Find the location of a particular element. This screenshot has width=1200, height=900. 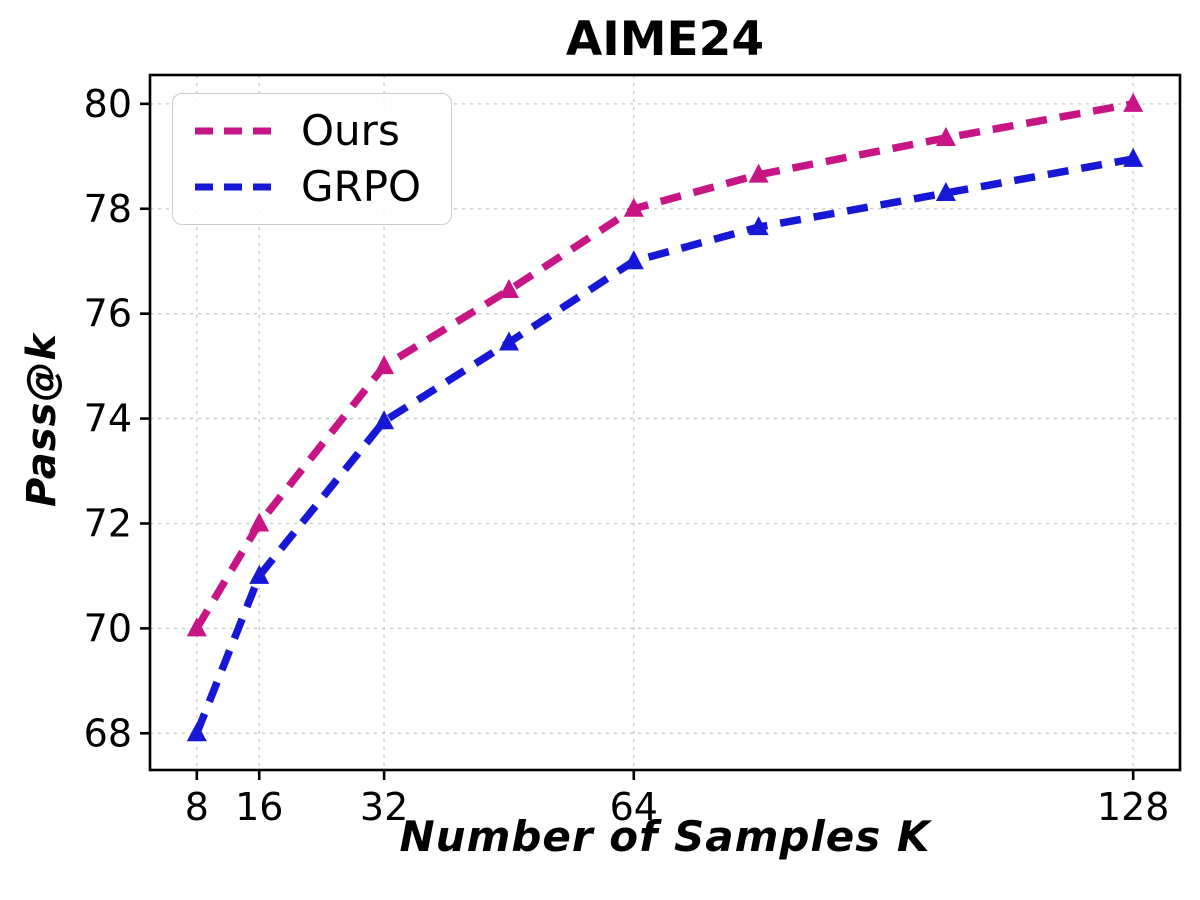

chart-title: AIME24 is located at coordinates (665, 39).